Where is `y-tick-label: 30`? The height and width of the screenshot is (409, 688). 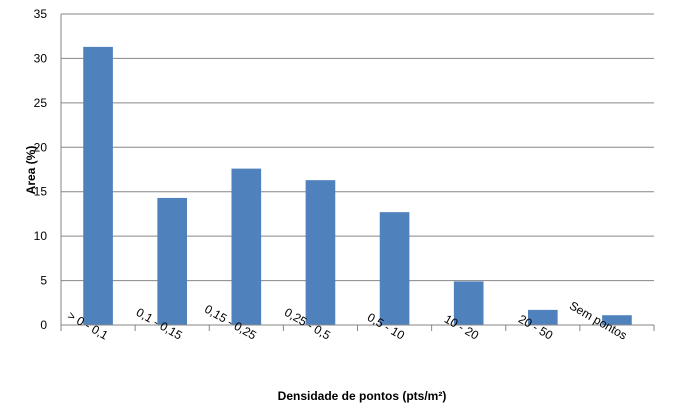 y-tick-label: 30 is located at coordinates (41, 58).